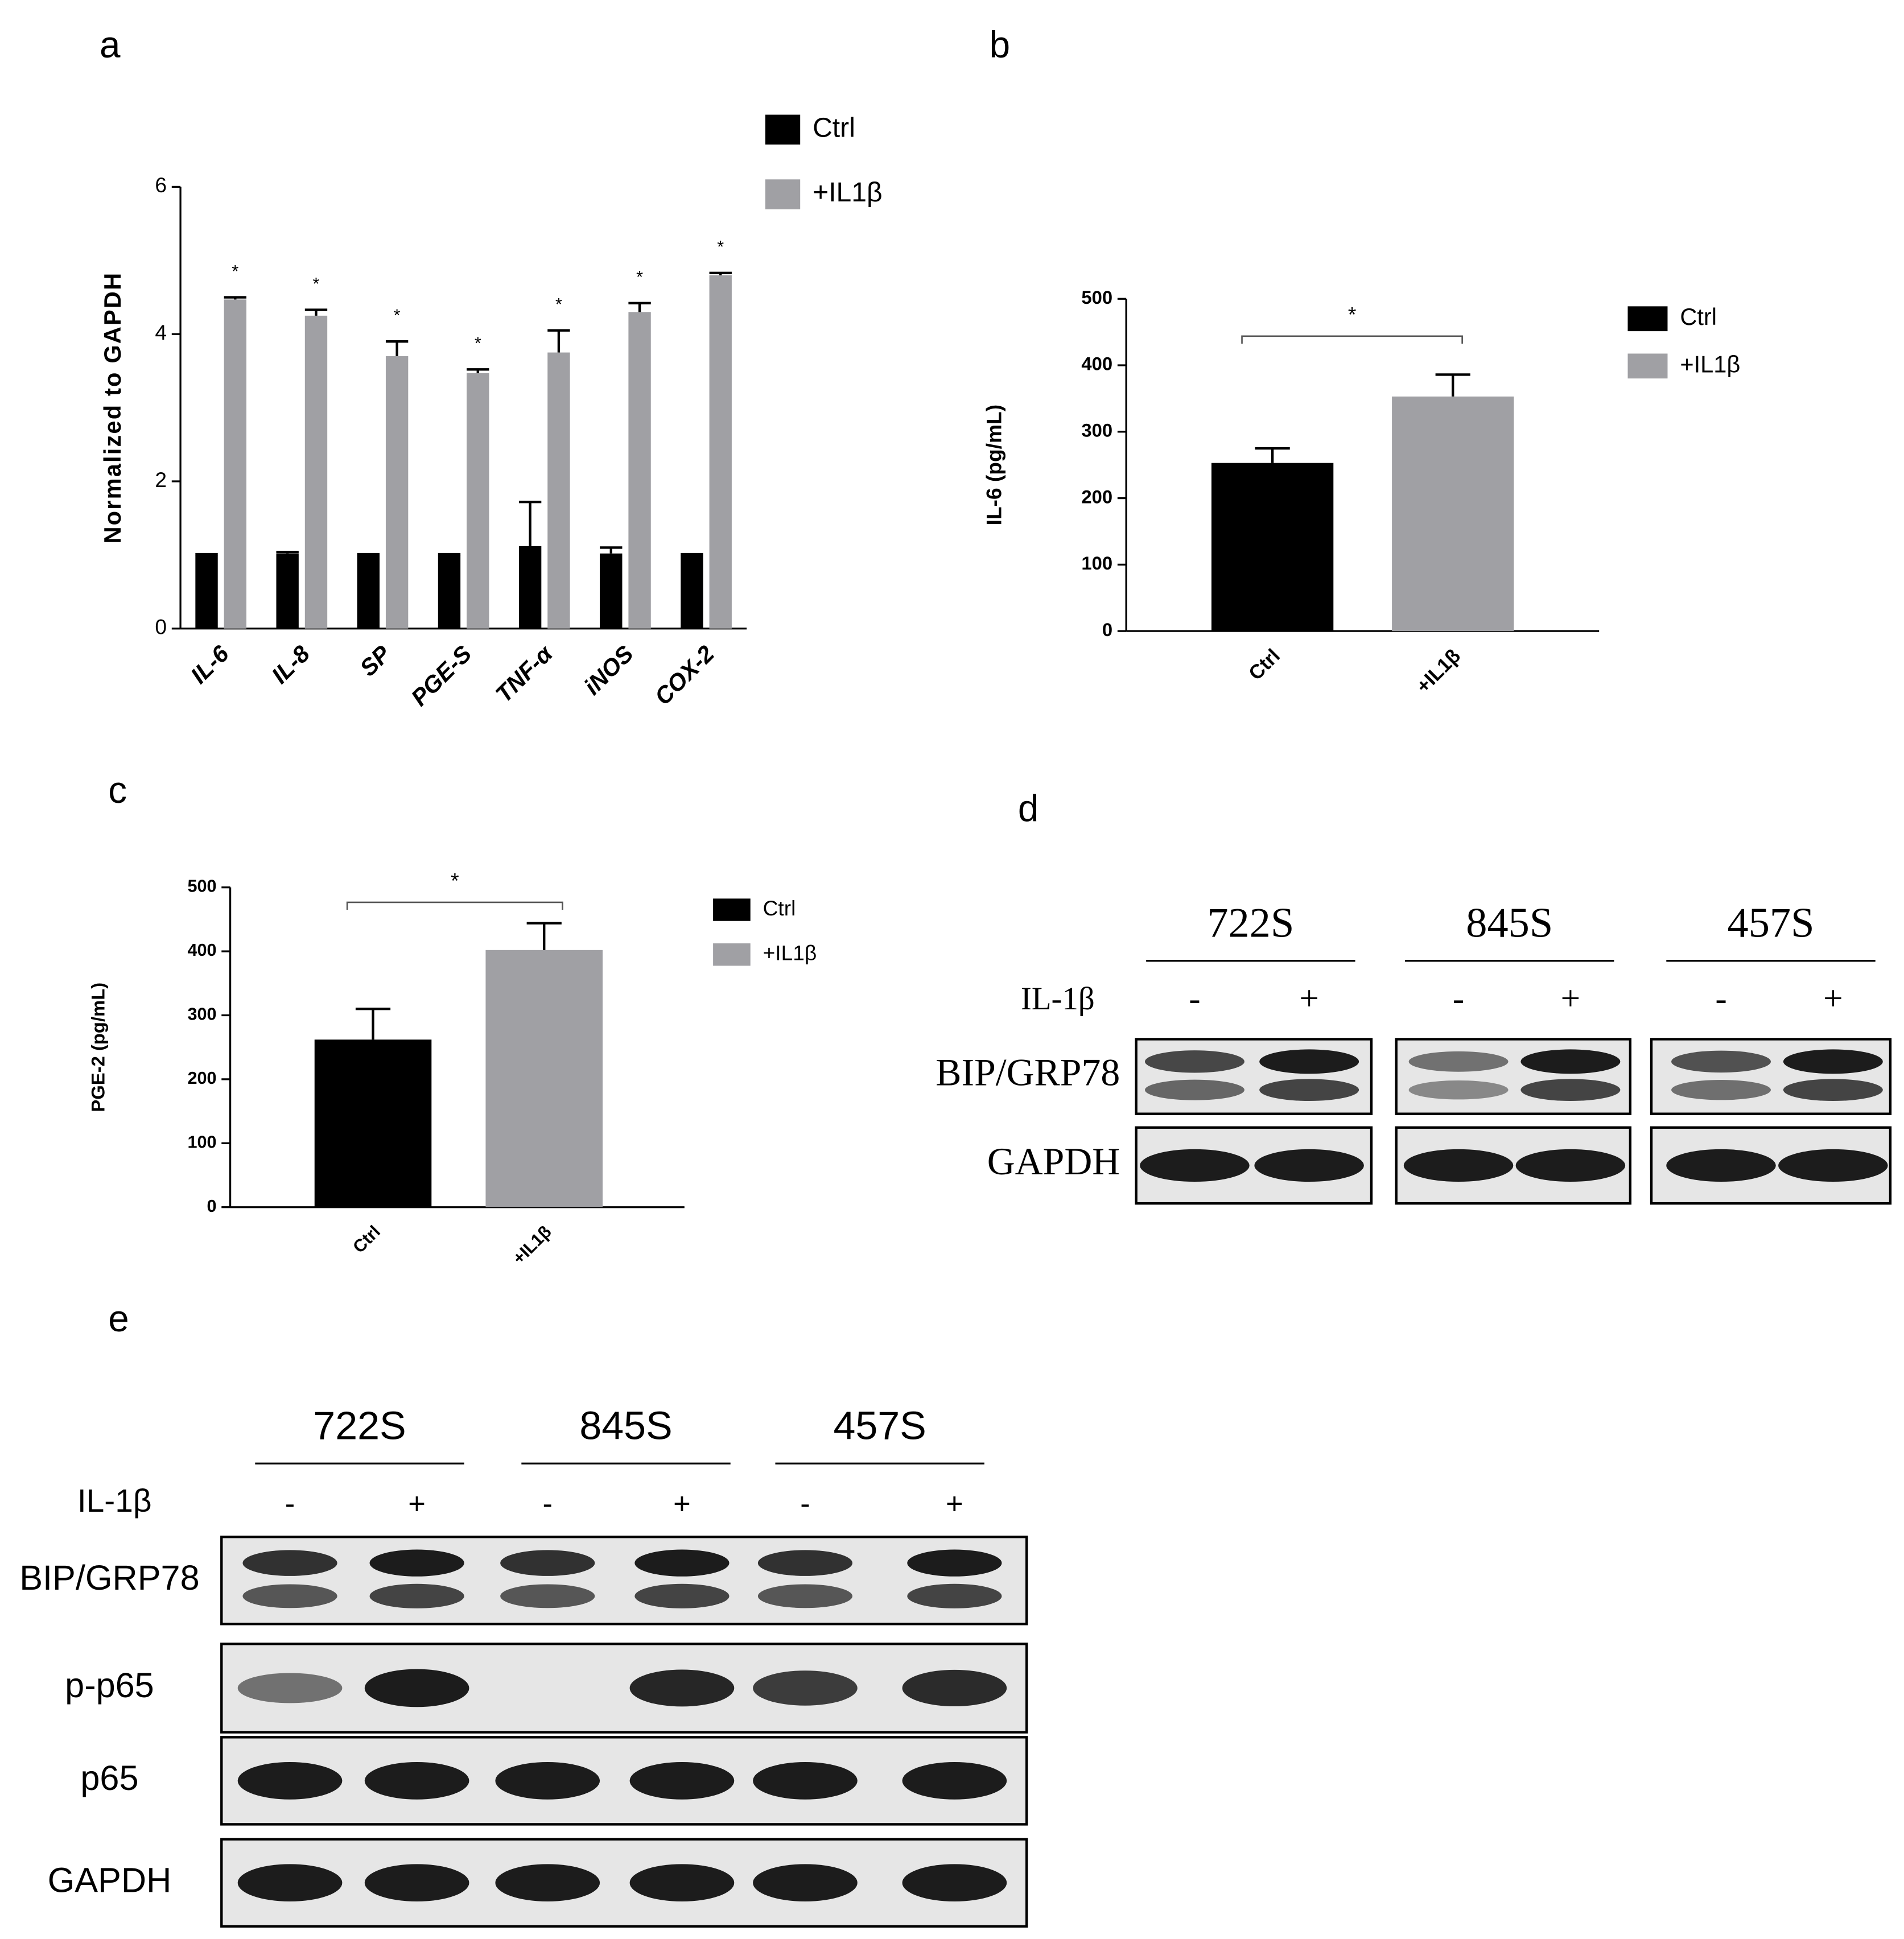 The height and width of the screenshot is (1939, 1904). Describe the element at coordinates (790, 953) in the screenshot. I see `legend-label: +IL1β` at that location.